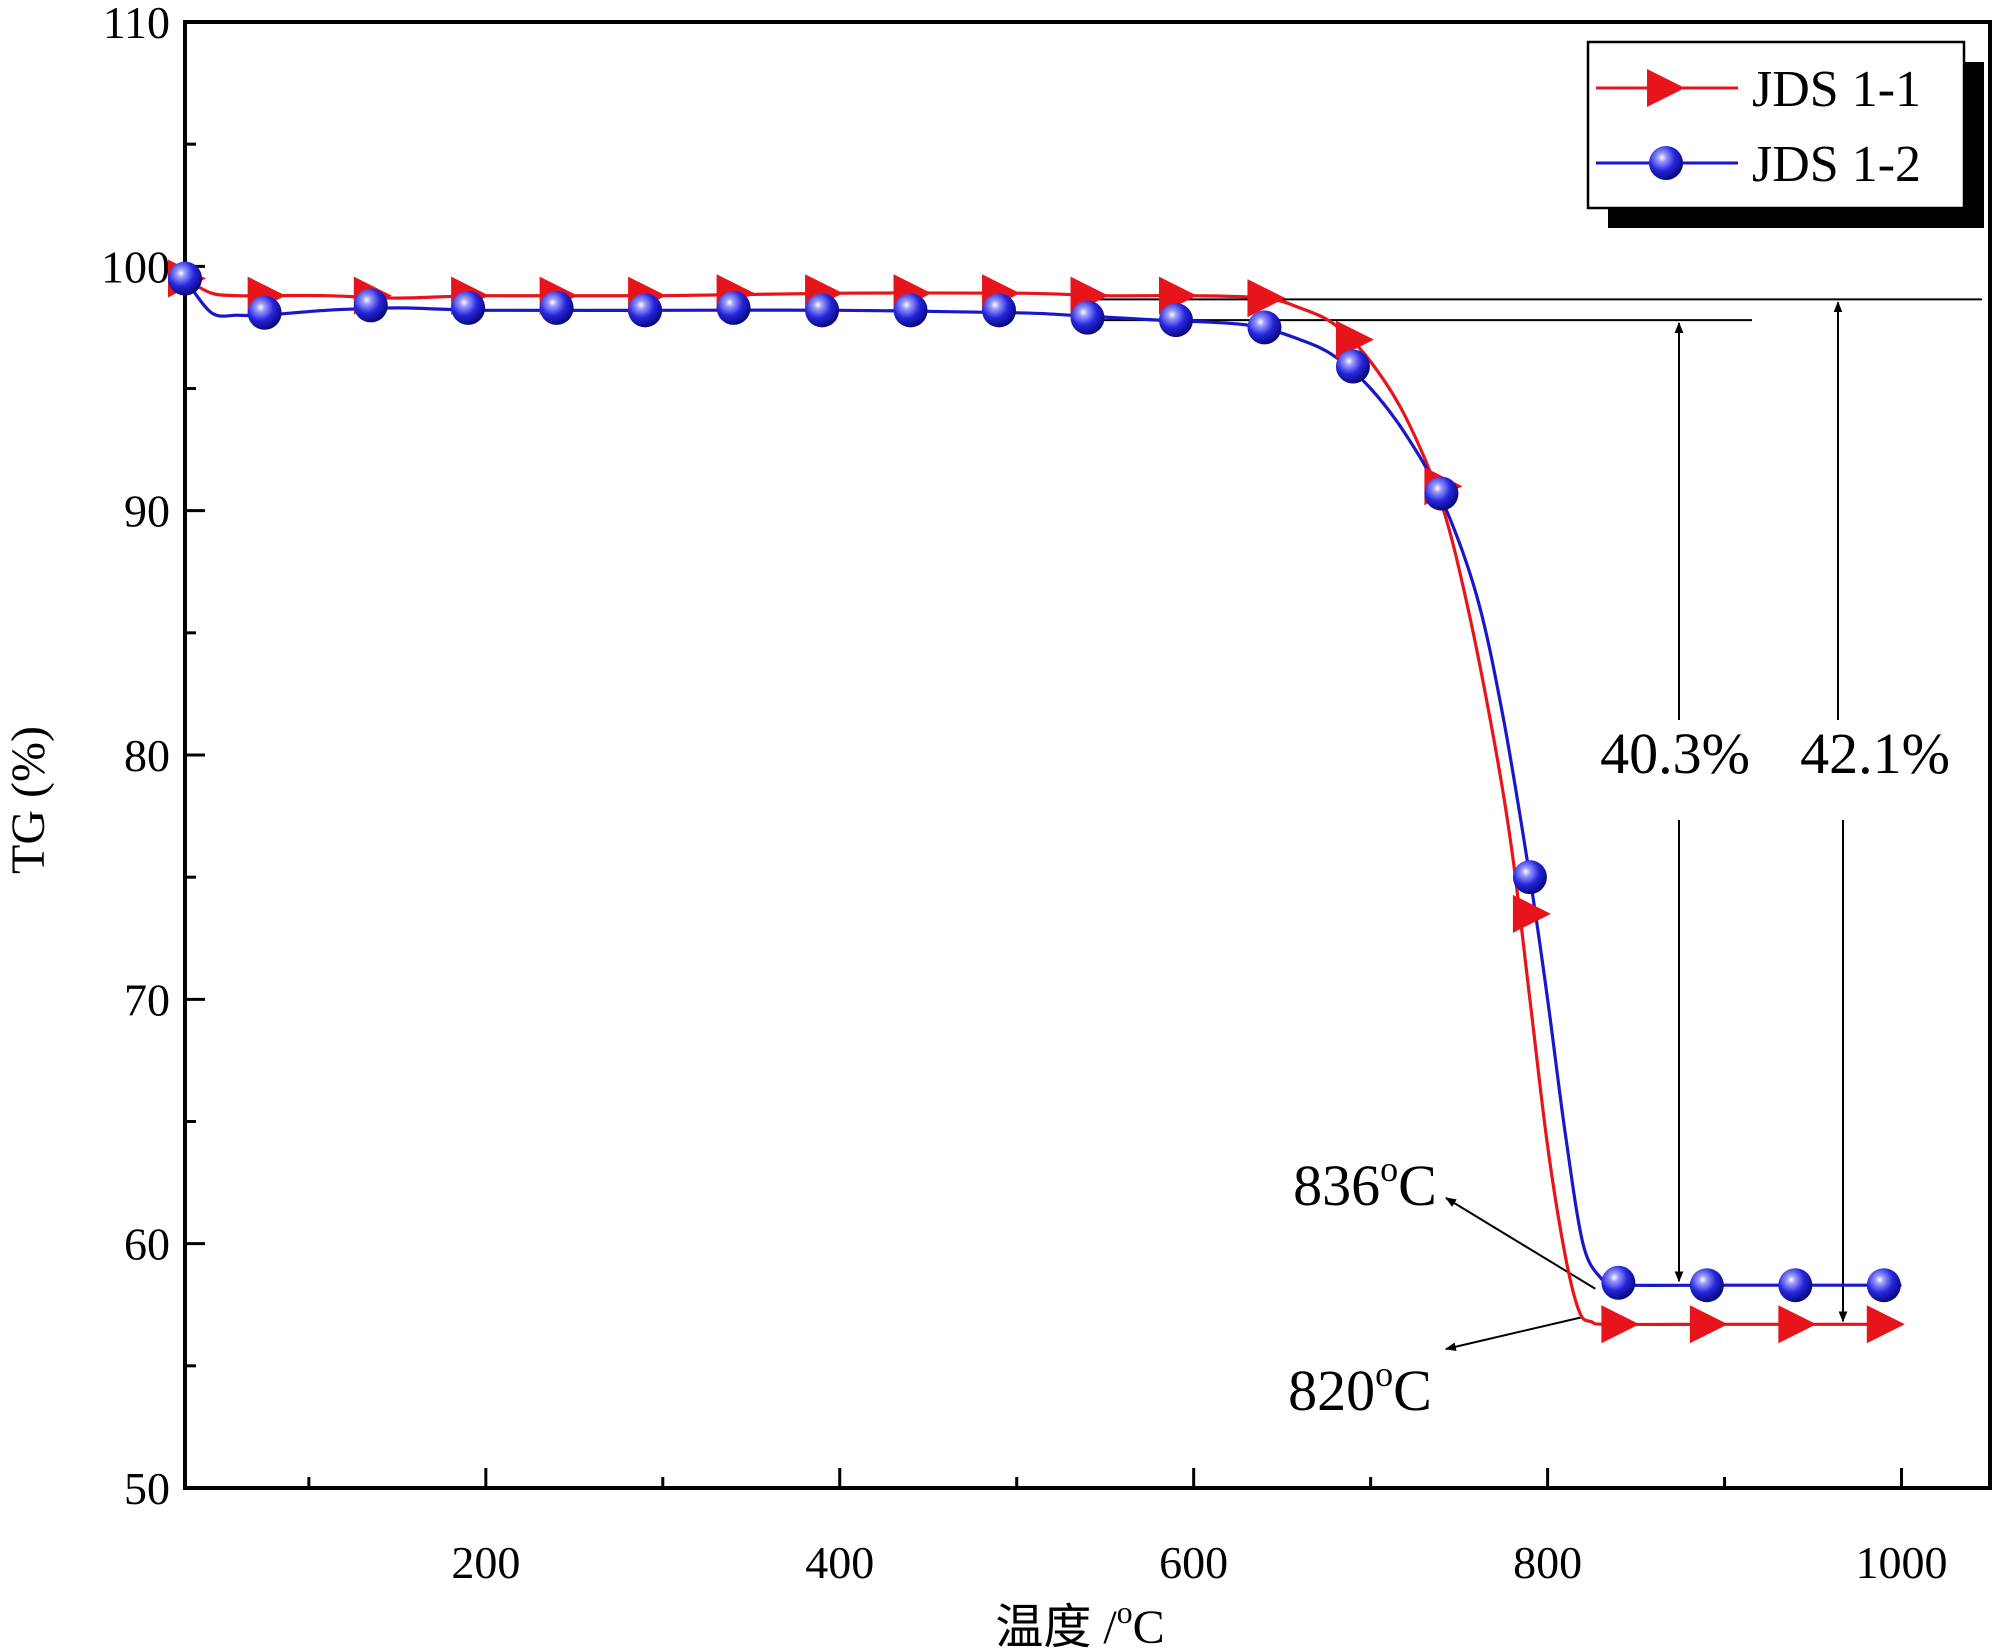 This screenshot has height=1648, width=2000. What do you see at coordinates (147, 511) in the screenshot?
I see `y-tick-label: 90` at bounding box center [147, 511].